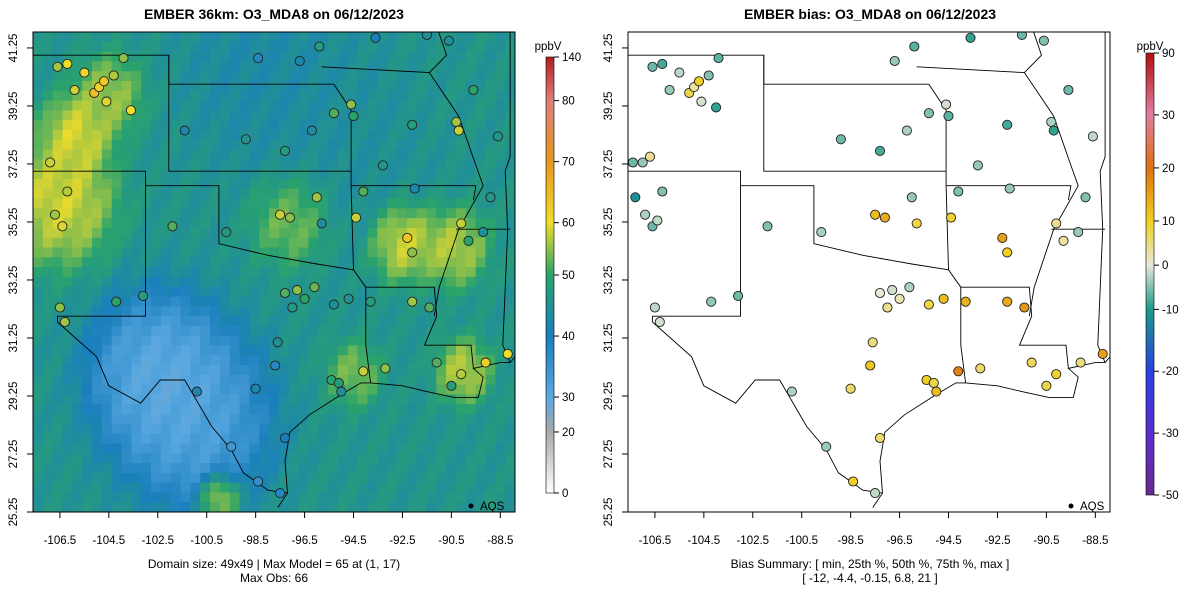 The image size is (1200, 600). I want to click on colorbar-tick-label: 50, so click(568, 276).